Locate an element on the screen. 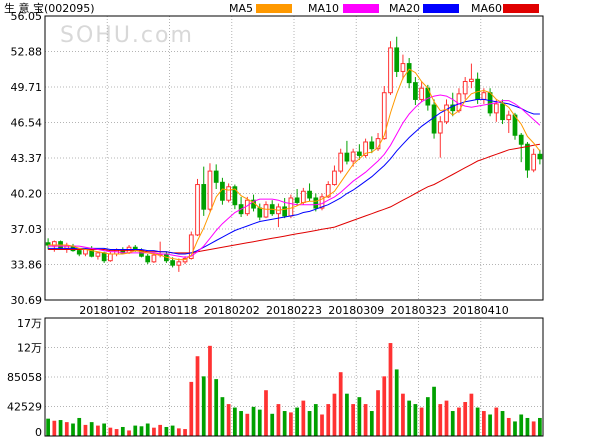  price-tick-label: 40.20 is located at coordinates (27, 194).